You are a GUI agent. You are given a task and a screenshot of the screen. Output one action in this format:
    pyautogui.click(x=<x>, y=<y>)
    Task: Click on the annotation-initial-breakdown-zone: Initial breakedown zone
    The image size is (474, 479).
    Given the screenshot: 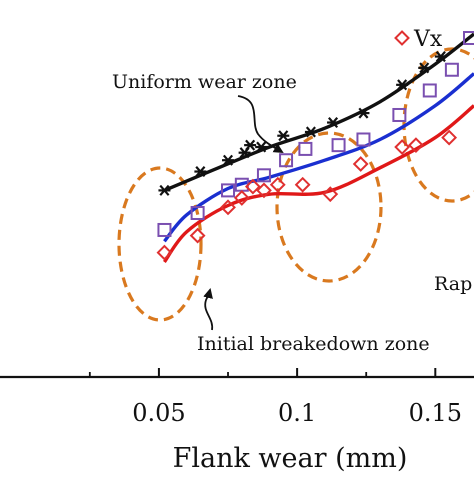 What is the action you would take?
    pyautogui.click(x=313, y=344)
    